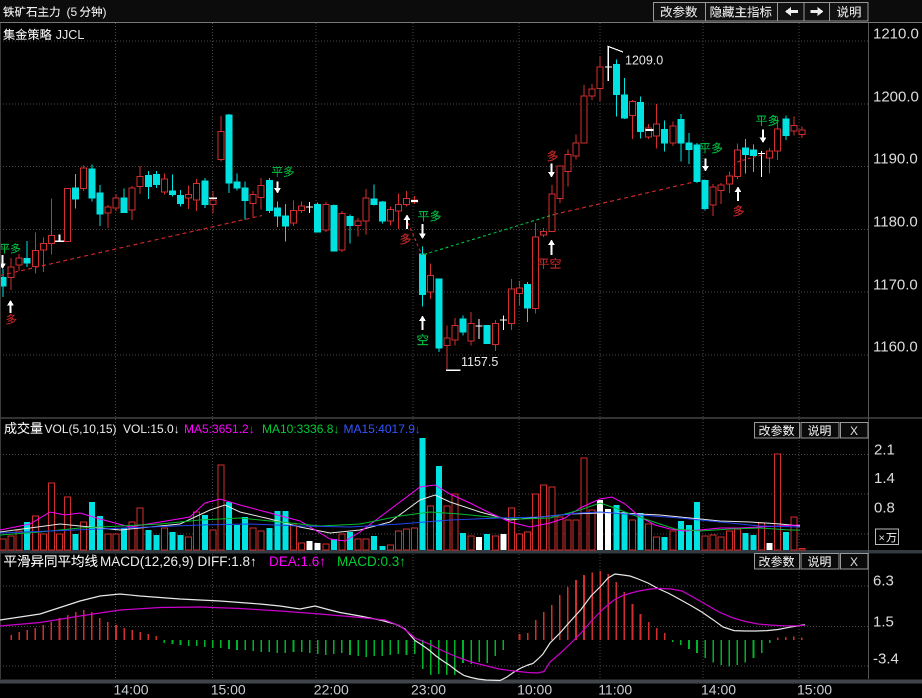 This screenshot has width=922, height=698. I want to click on svg-text: 6.3, so click(883, 581).